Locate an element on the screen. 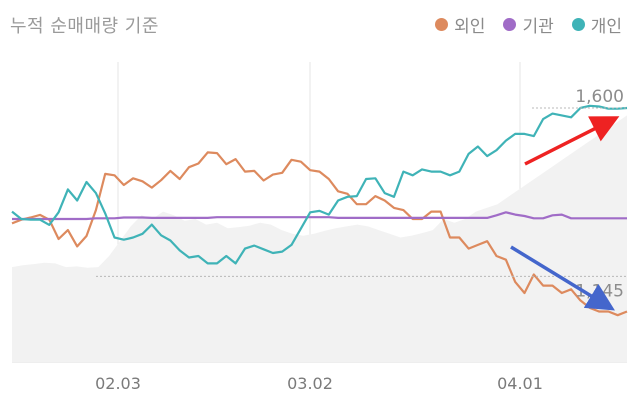 This screenshot has height=402, width=636. legend-item-foreign: 외인 is located at coordinates (460, 24).